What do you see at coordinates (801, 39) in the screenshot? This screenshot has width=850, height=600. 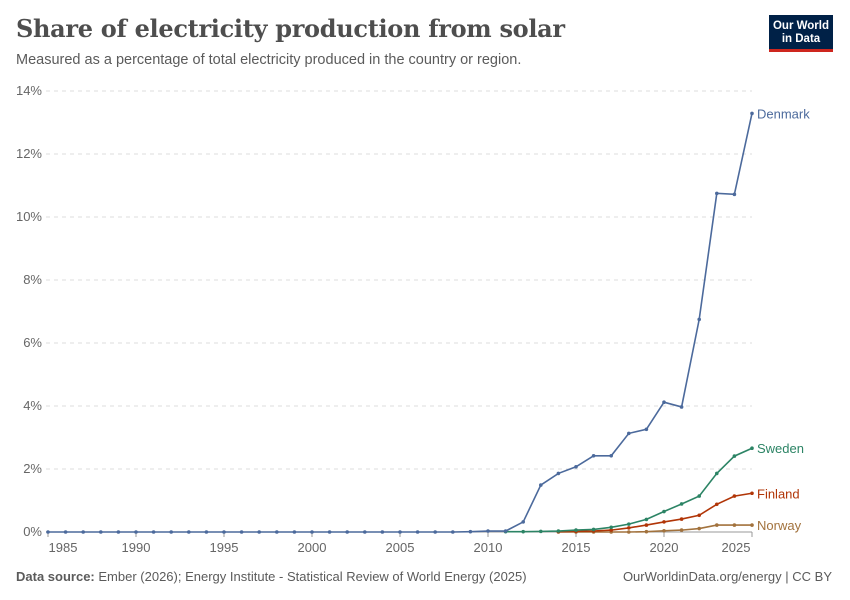 I see `logo-line2: in Data` at bounding box center [801, 39].